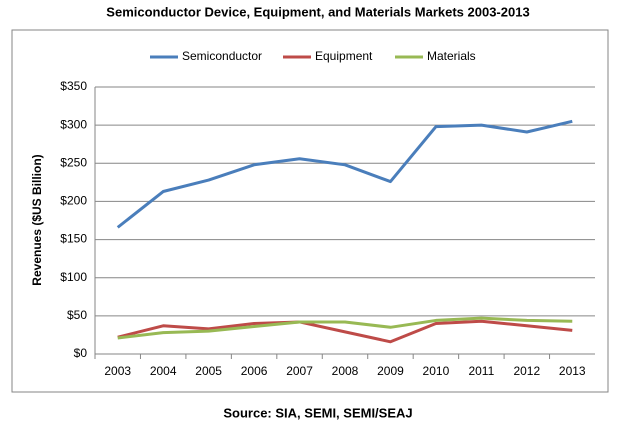  What do you see at coordinates (73, 162) in the screenshot?
I see `y-tick-label: $250` at bounding box center [73, 162].